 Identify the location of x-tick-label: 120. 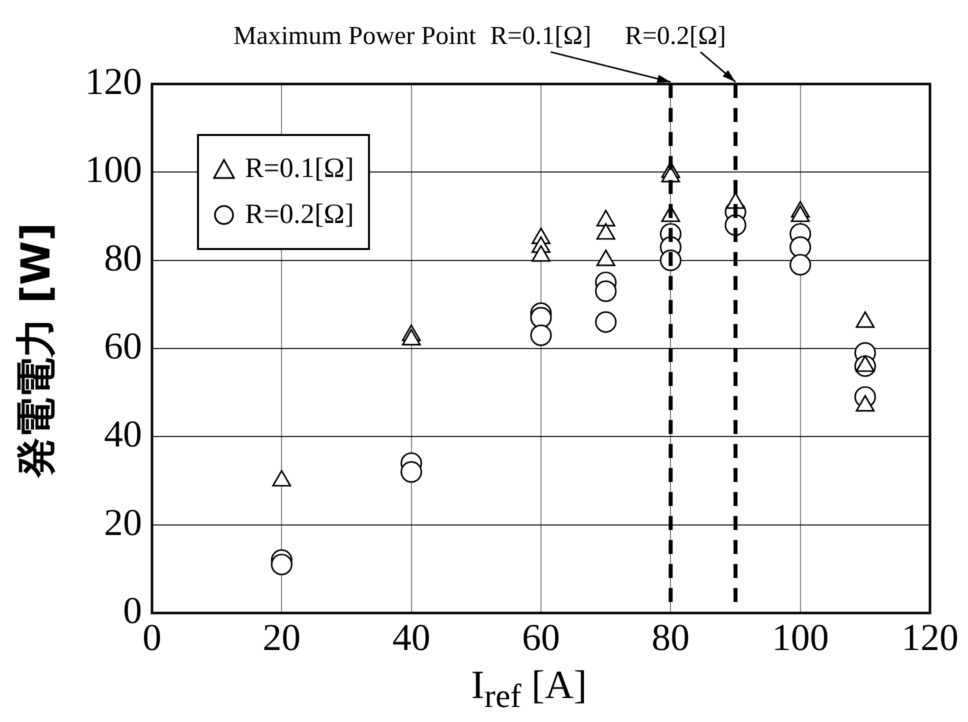
(930, 637).